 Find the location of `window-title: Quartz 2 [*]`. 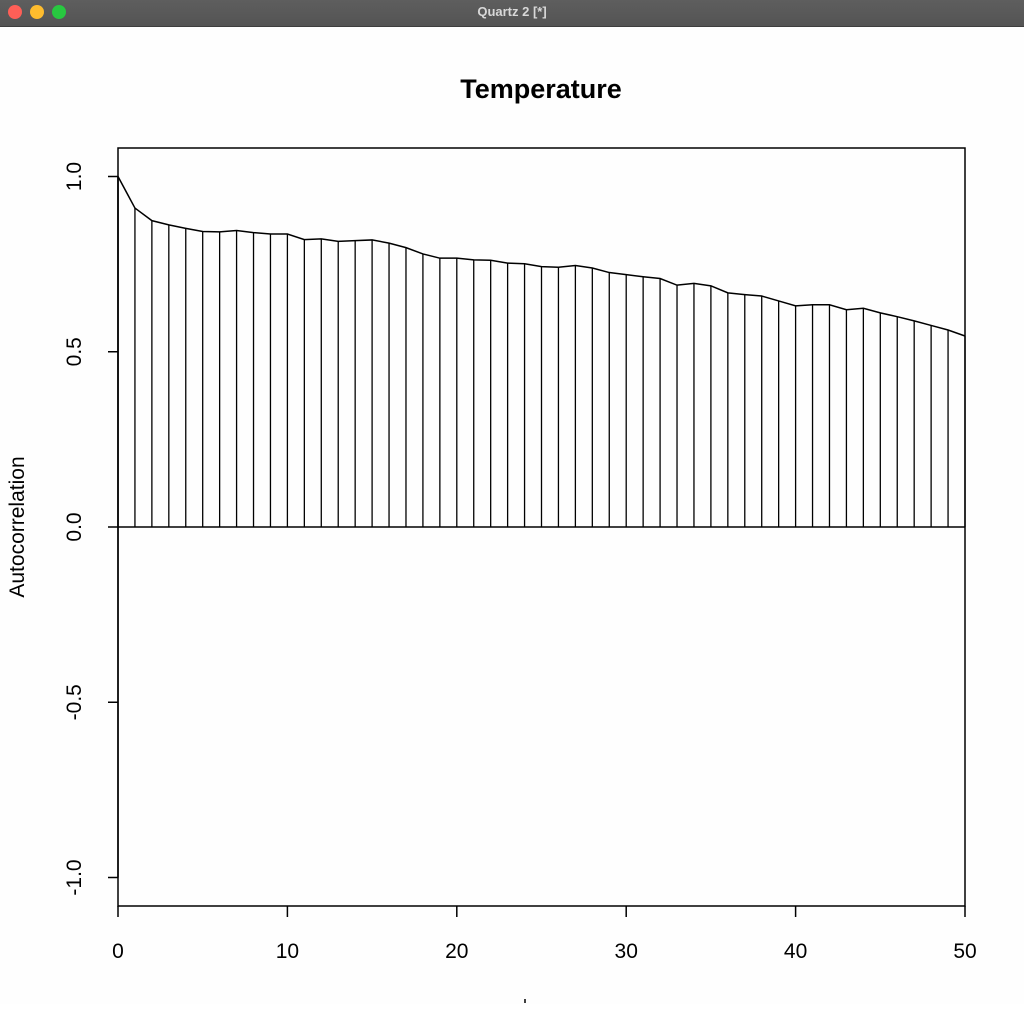

window-title: Quartz 2 [*] is located at coordinates (512, 11).